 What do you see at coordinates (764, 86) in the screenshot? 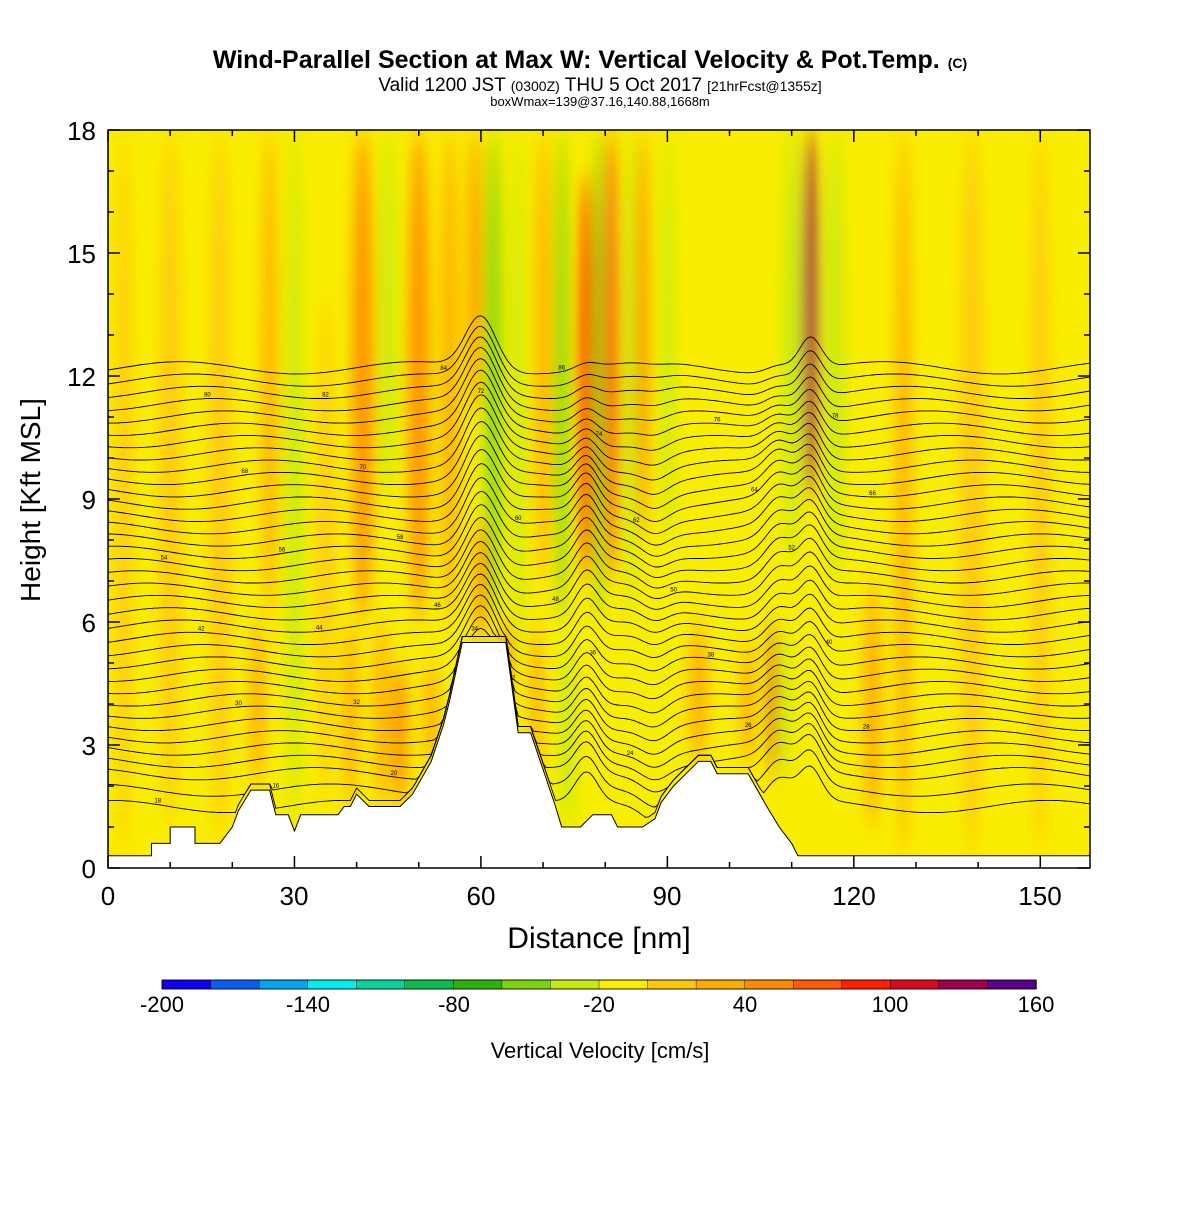
I see `subtitle-forecast: [21hrFcst@1355z]` at bounding box center [764, 86].